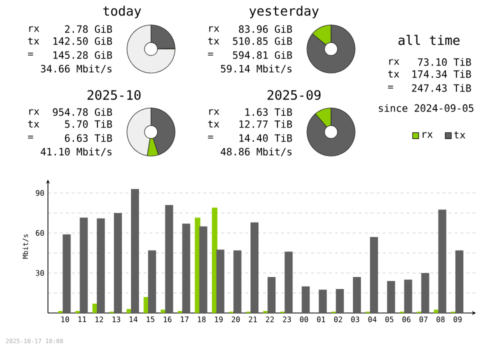  Describe the element at coordinates (82, 55) in the screenshot. I see `text: 145.28 GiB` at that location.